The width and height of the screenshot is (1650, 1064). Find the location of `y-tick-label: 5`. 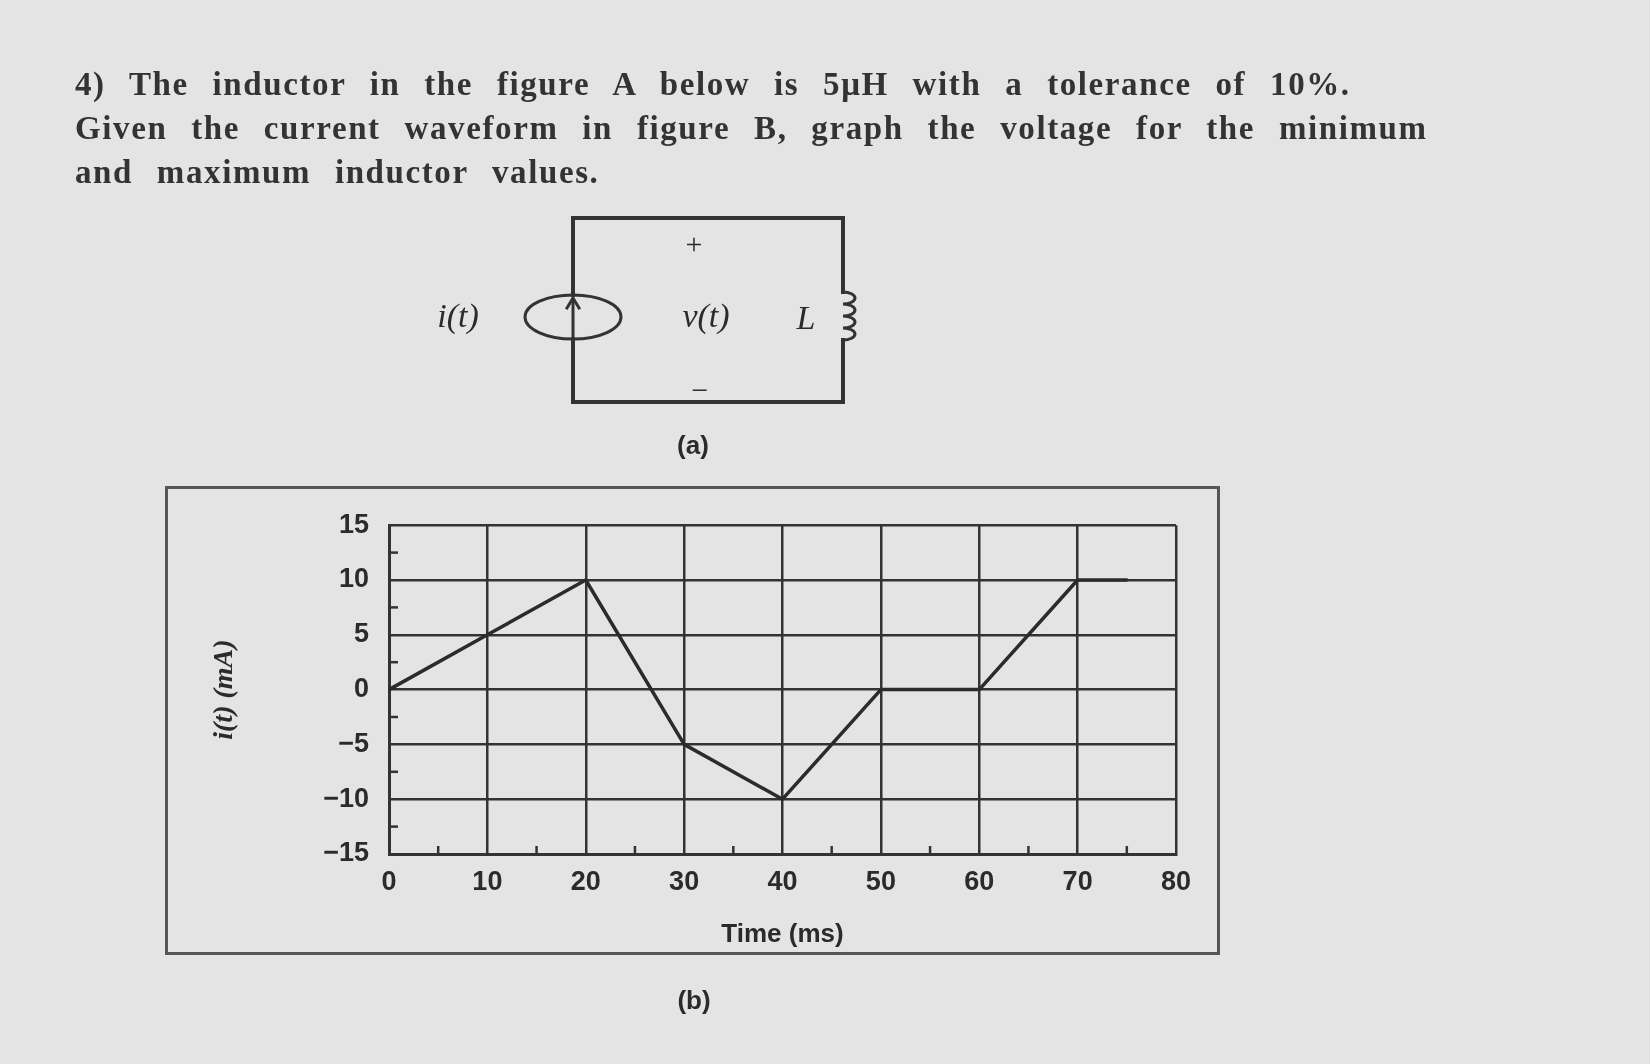

y-tick-label: 5 is located at coordinates (361, 633).